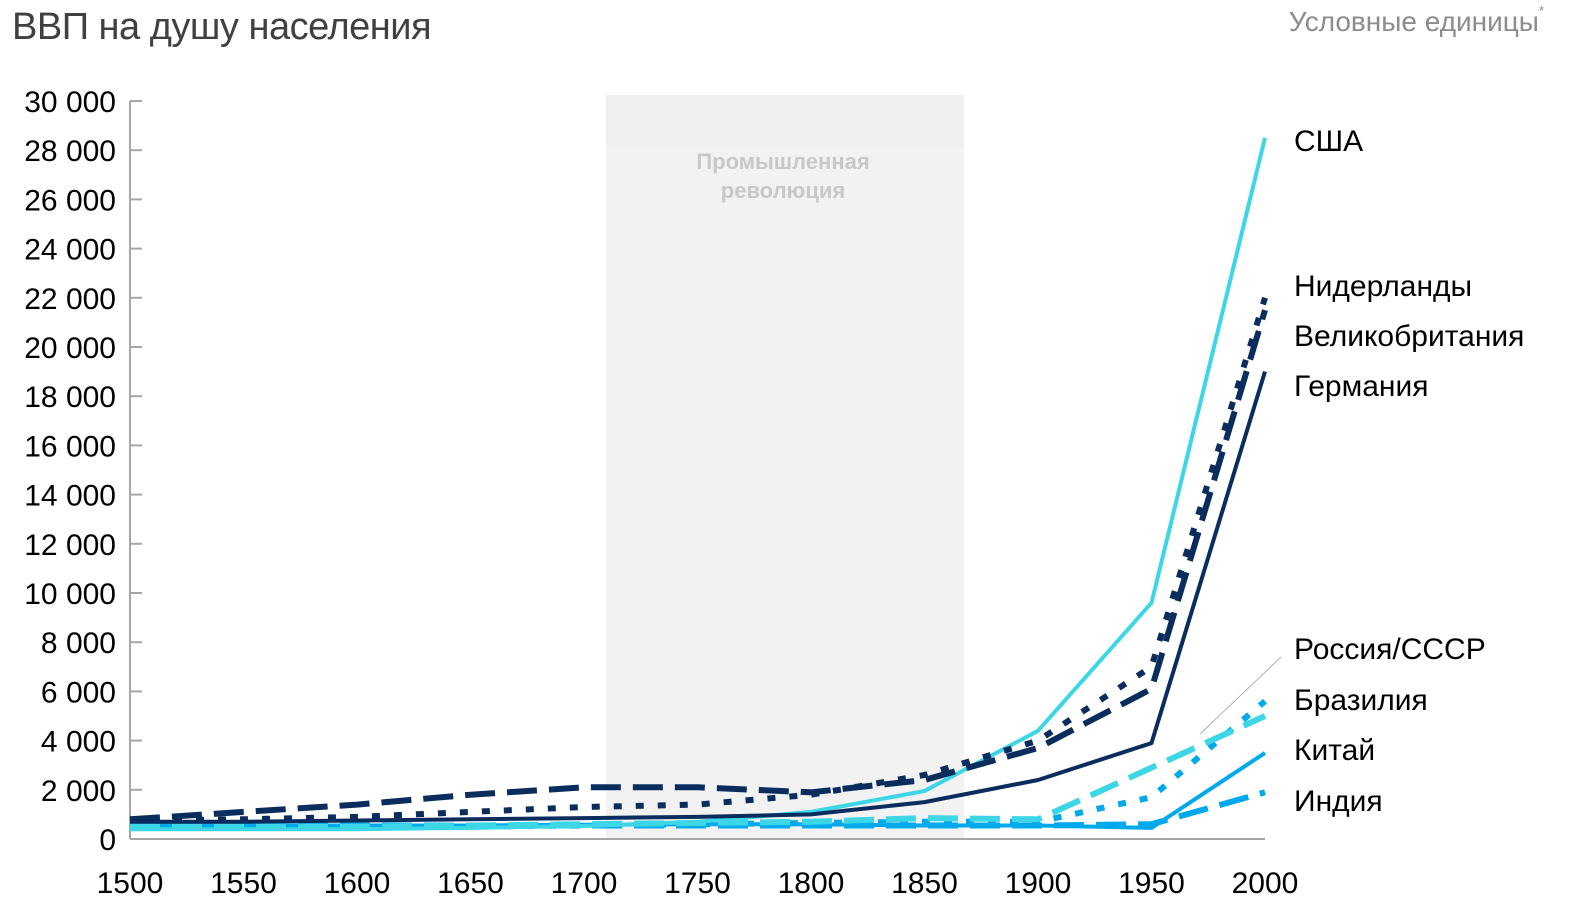  I want to click on series-label-brazil: Бразилия, so click(1361, 700).